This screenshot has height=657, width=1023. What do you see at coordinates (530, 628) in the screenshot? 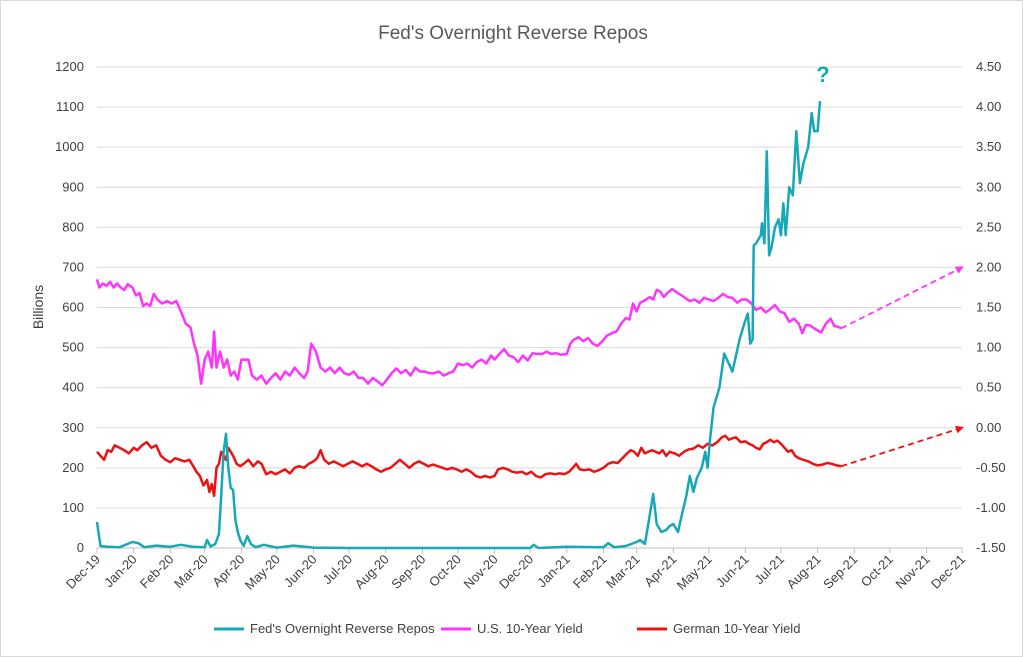
I see `legend-label: U.S. 10-Year Yield` at bounding box center [530, 628].